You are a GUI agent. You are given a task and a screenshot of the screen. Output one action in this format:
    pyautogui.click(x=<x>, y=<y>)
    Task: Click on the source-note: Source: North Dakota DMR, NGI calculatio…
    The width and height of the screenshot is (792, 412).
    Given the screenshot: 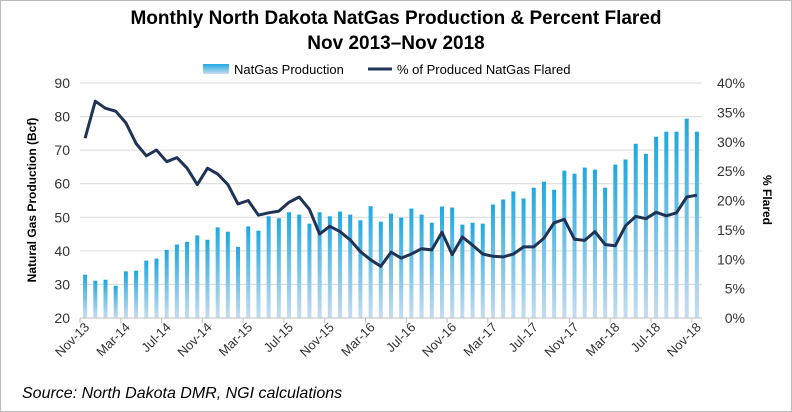 What is the action you would take?
    pyautogui.click(x=182, y=393)
    